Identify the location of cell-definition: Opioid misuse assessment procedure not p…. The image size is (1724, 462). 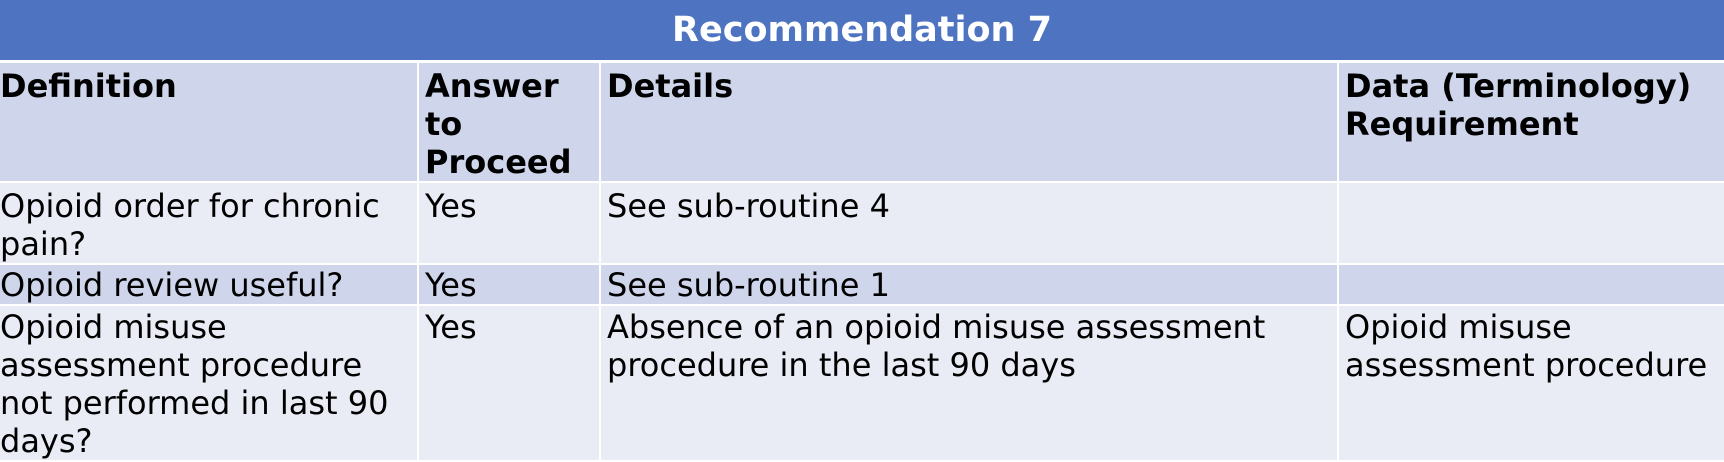
(209, 383).